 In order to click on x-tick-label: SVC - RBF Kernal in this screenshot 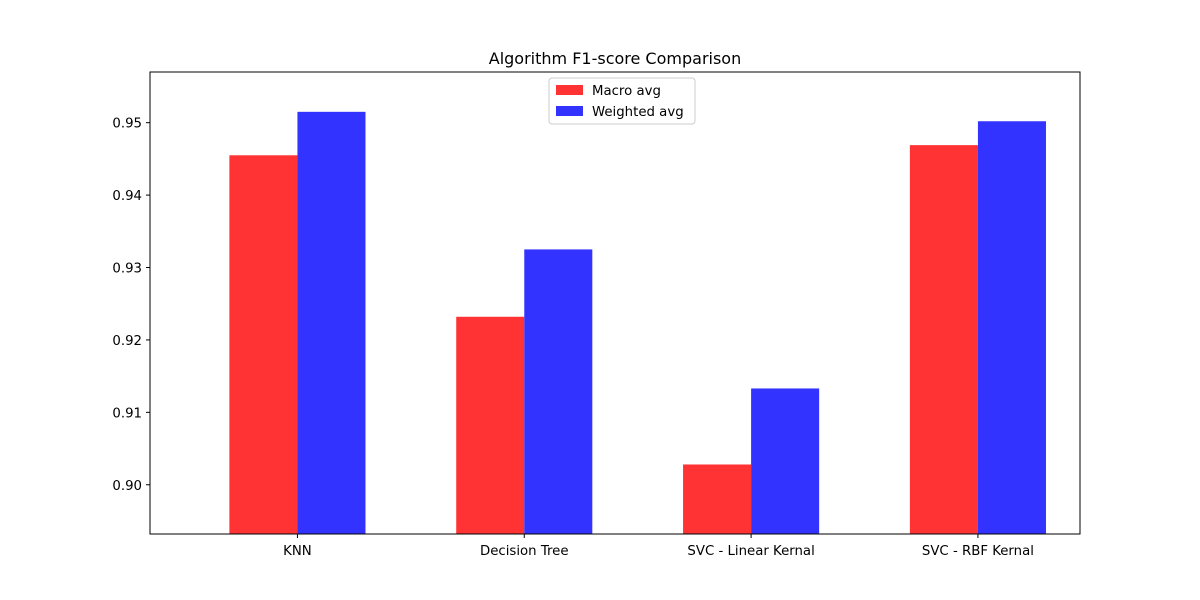, I will do `click(978, 551)`.